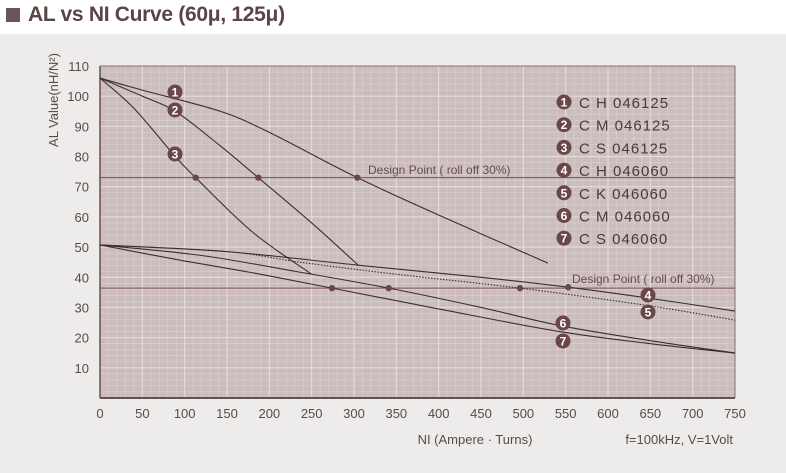 This screenshot has height=473, width=786. I want to click on title-square-icon, so click(13, 15).